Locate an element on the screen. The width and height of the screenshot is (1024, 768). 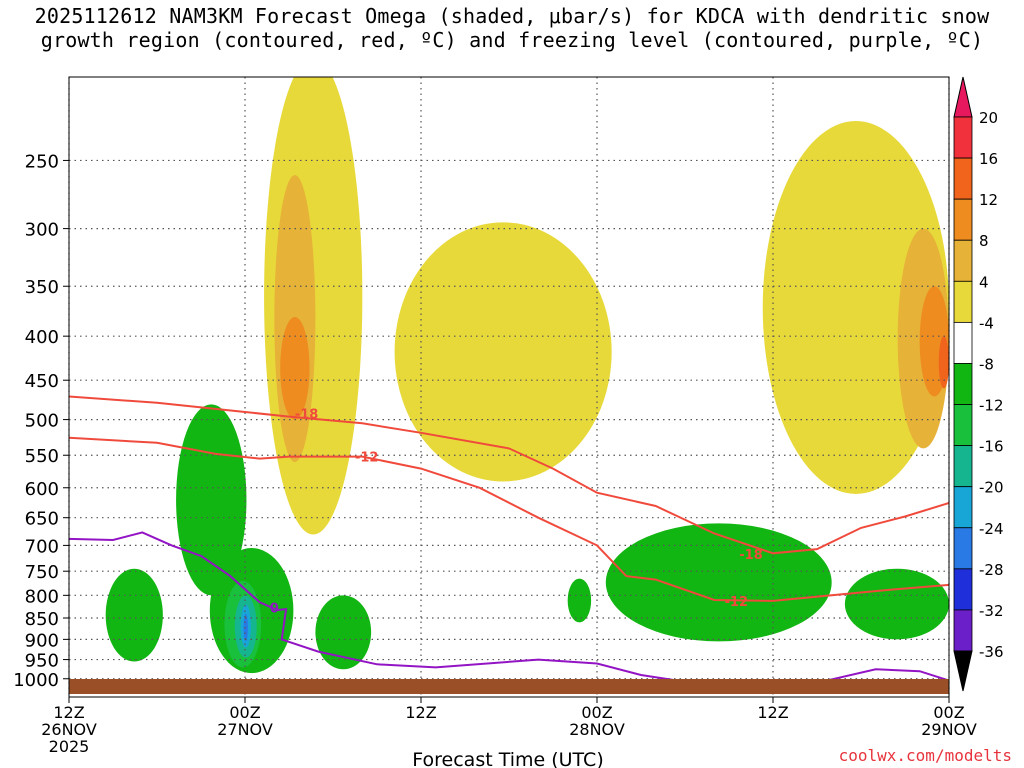
surface-terrain is located at coordinates (509, 686).